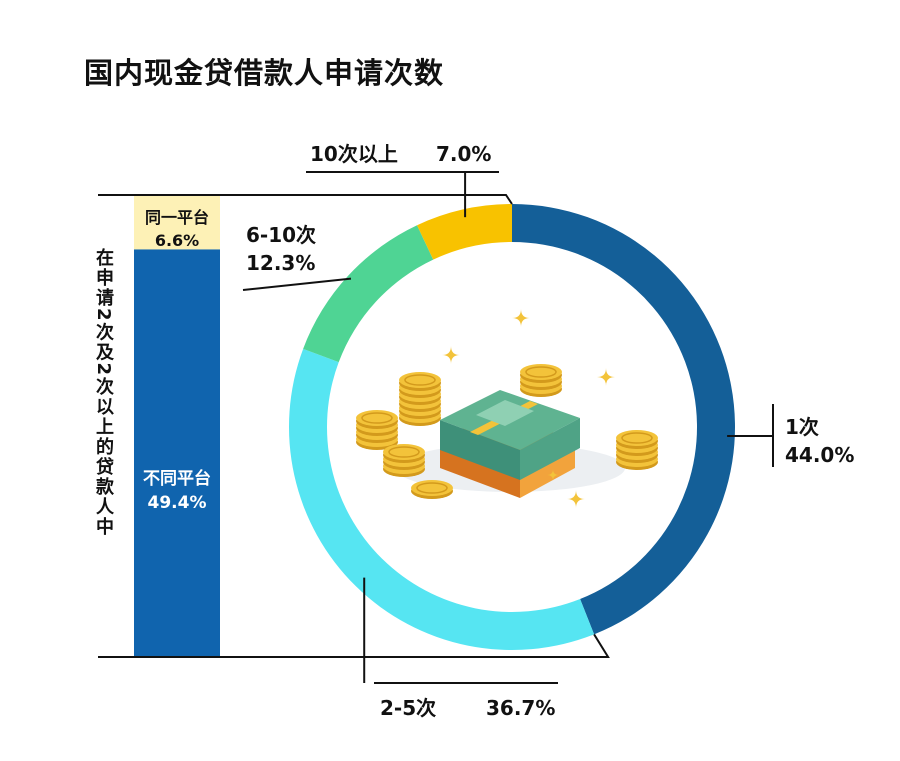 The width and height of the screenshot is (900, 761). I want to click on donut-slice-10plus, so click(464, 232).